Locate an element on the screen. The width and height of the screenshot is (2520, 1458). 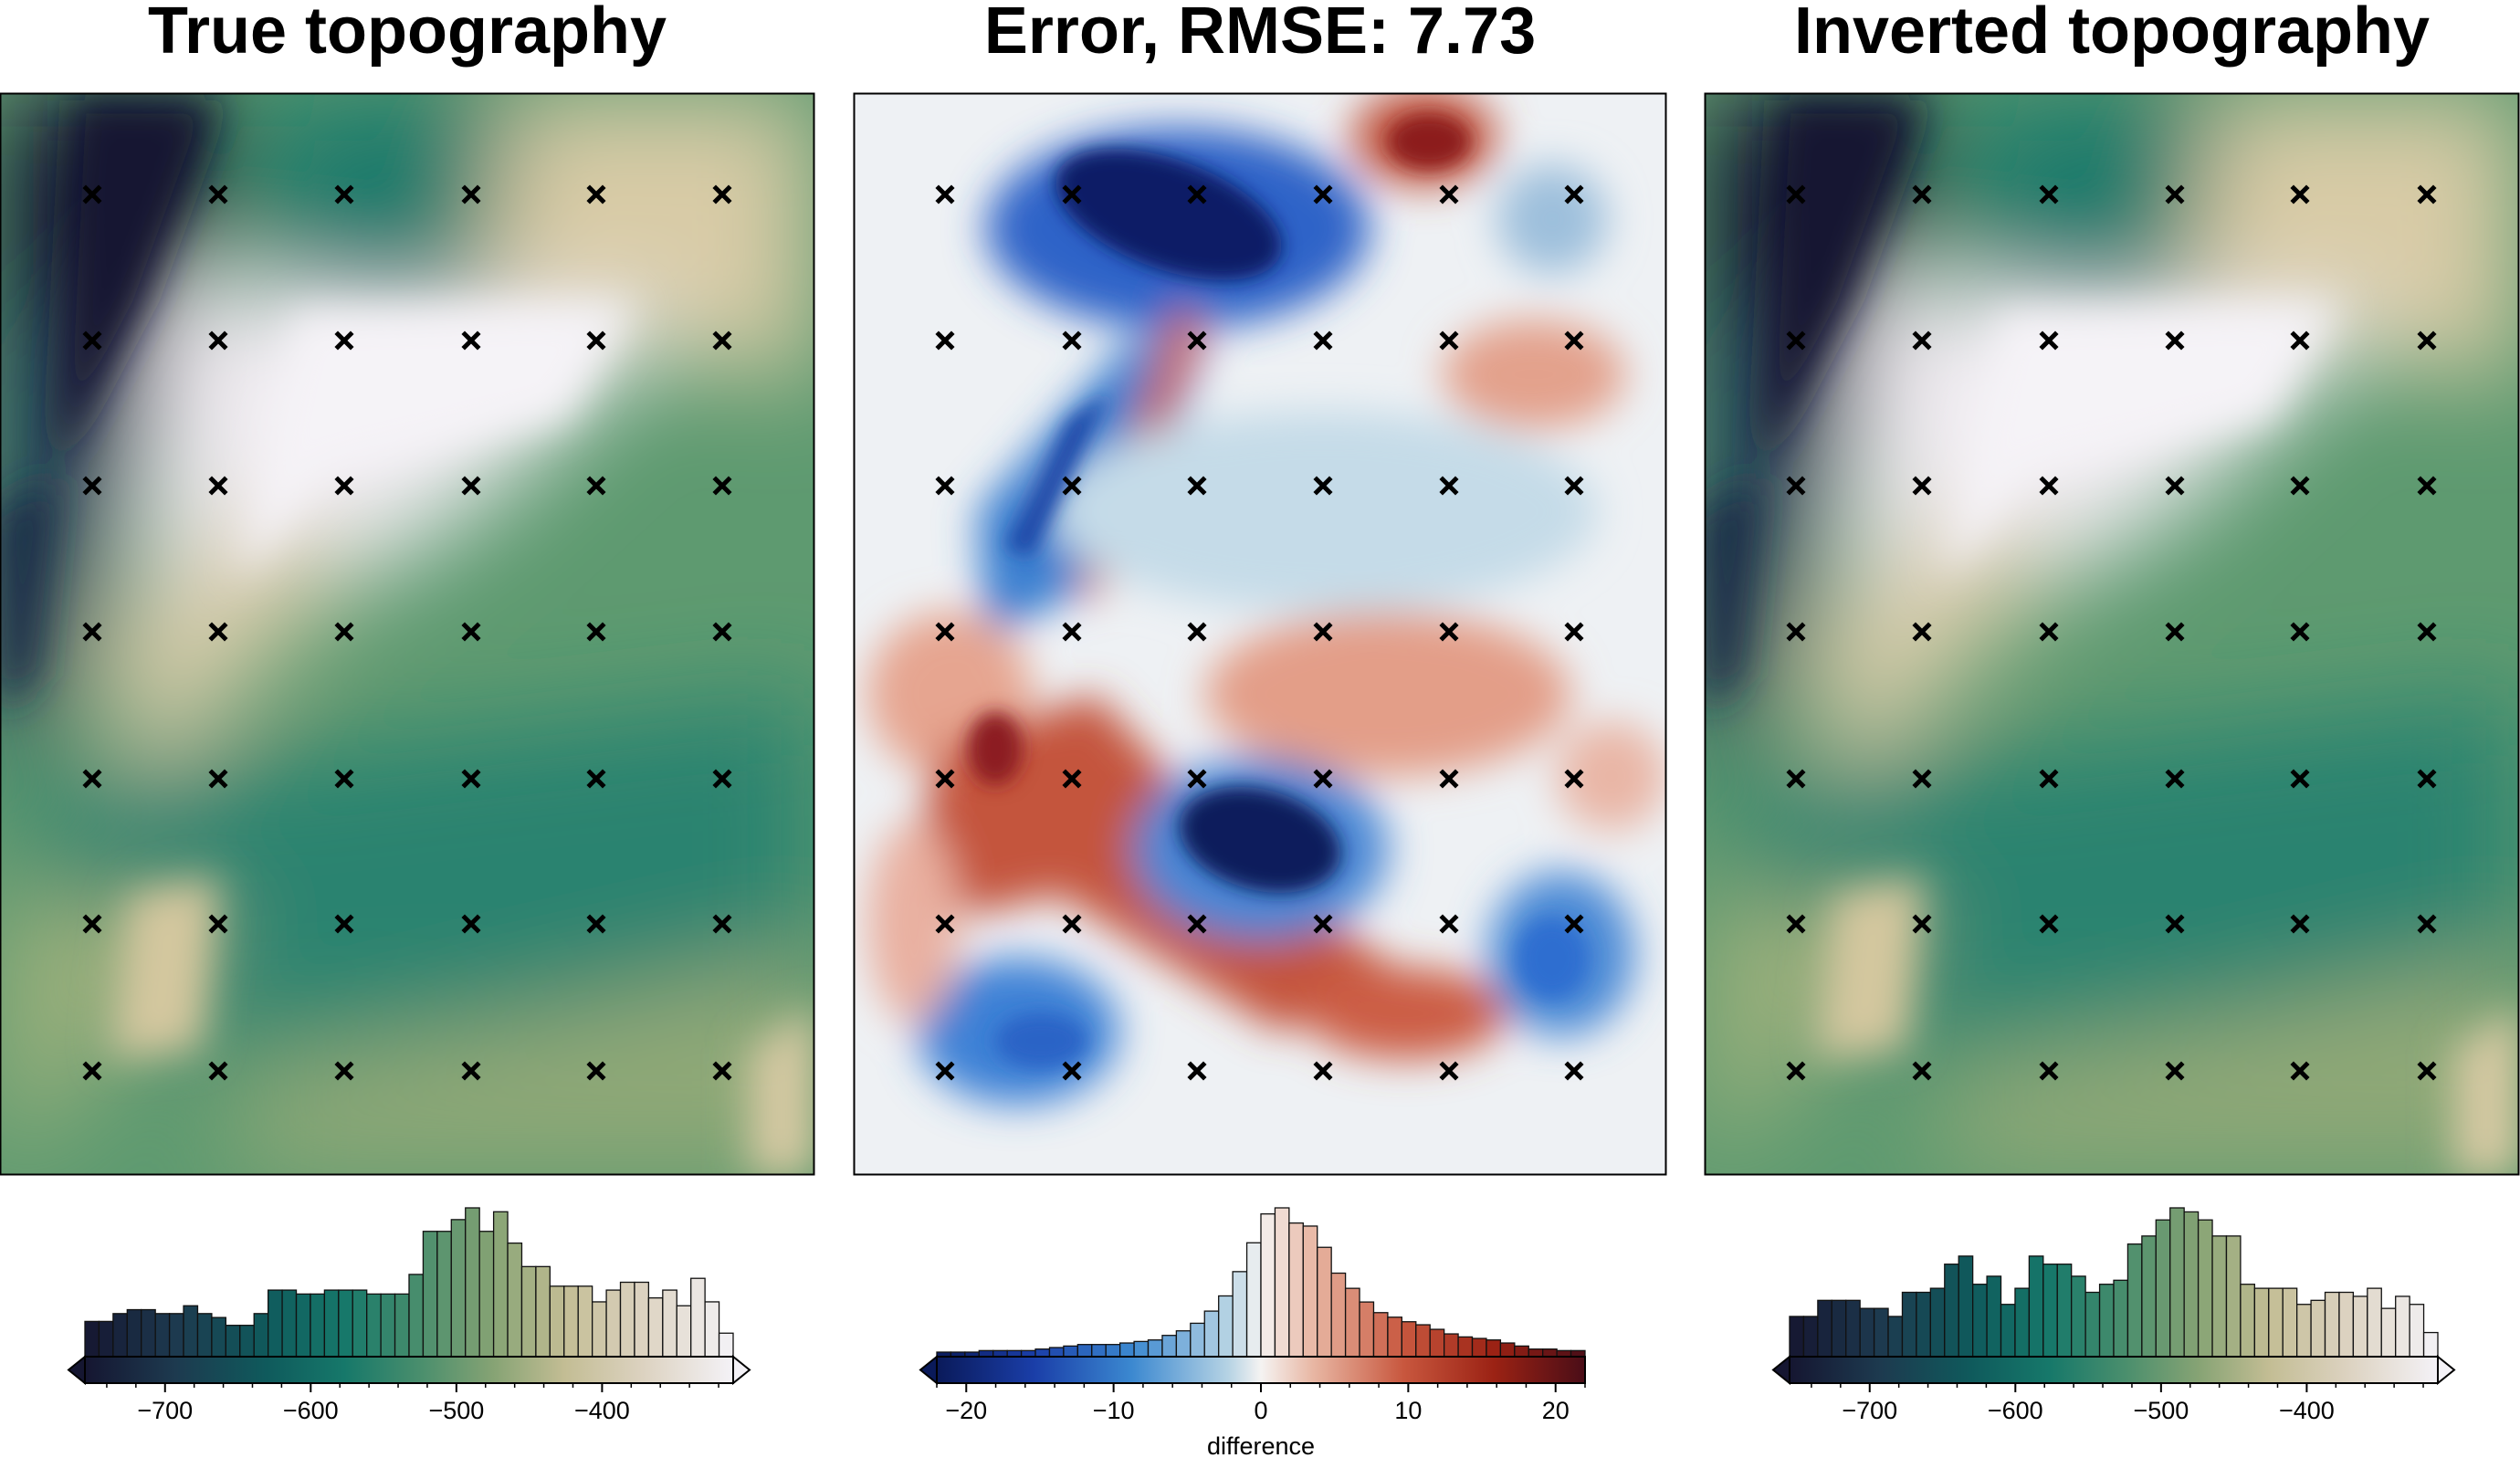
colorbar-strip is located at coordinates (1261, 1370).